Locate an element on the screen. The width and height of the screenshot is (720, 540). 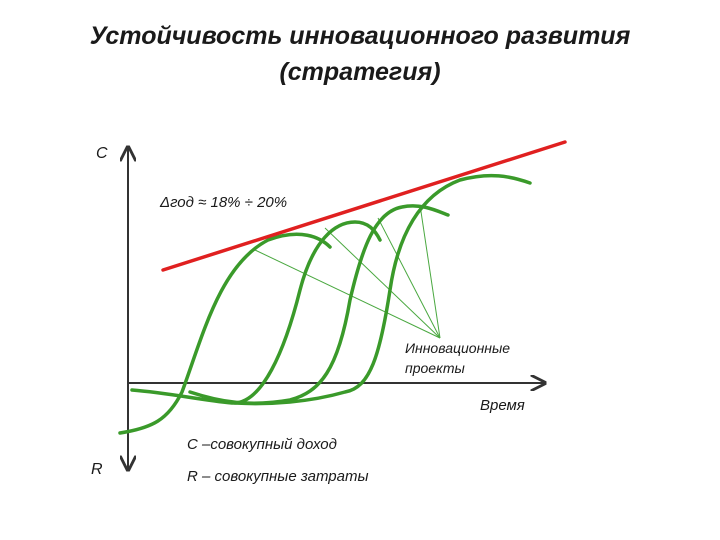
project-pointers is located at coordinates (347, 271).